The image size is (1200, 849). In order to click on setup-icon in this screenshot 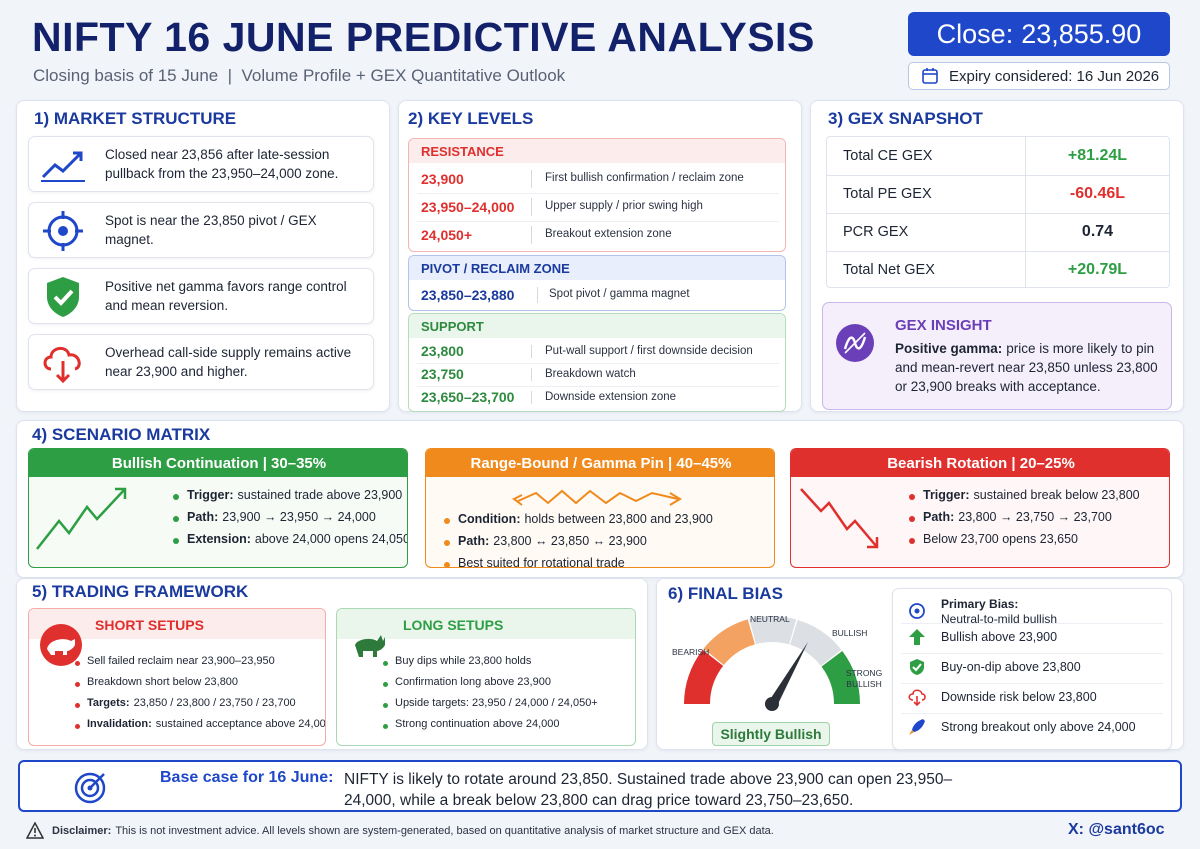, I will do `click(61, 645)`.